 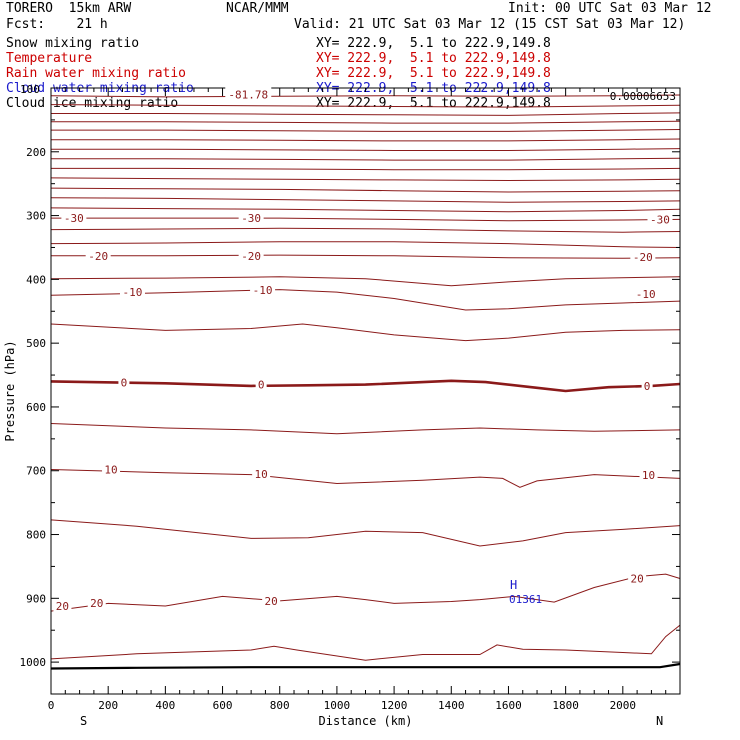 What do you see at coordinates (257, 8) in the screenshot?
I see `center-title: NCAR/MMM` at bounding box center [257, 8].